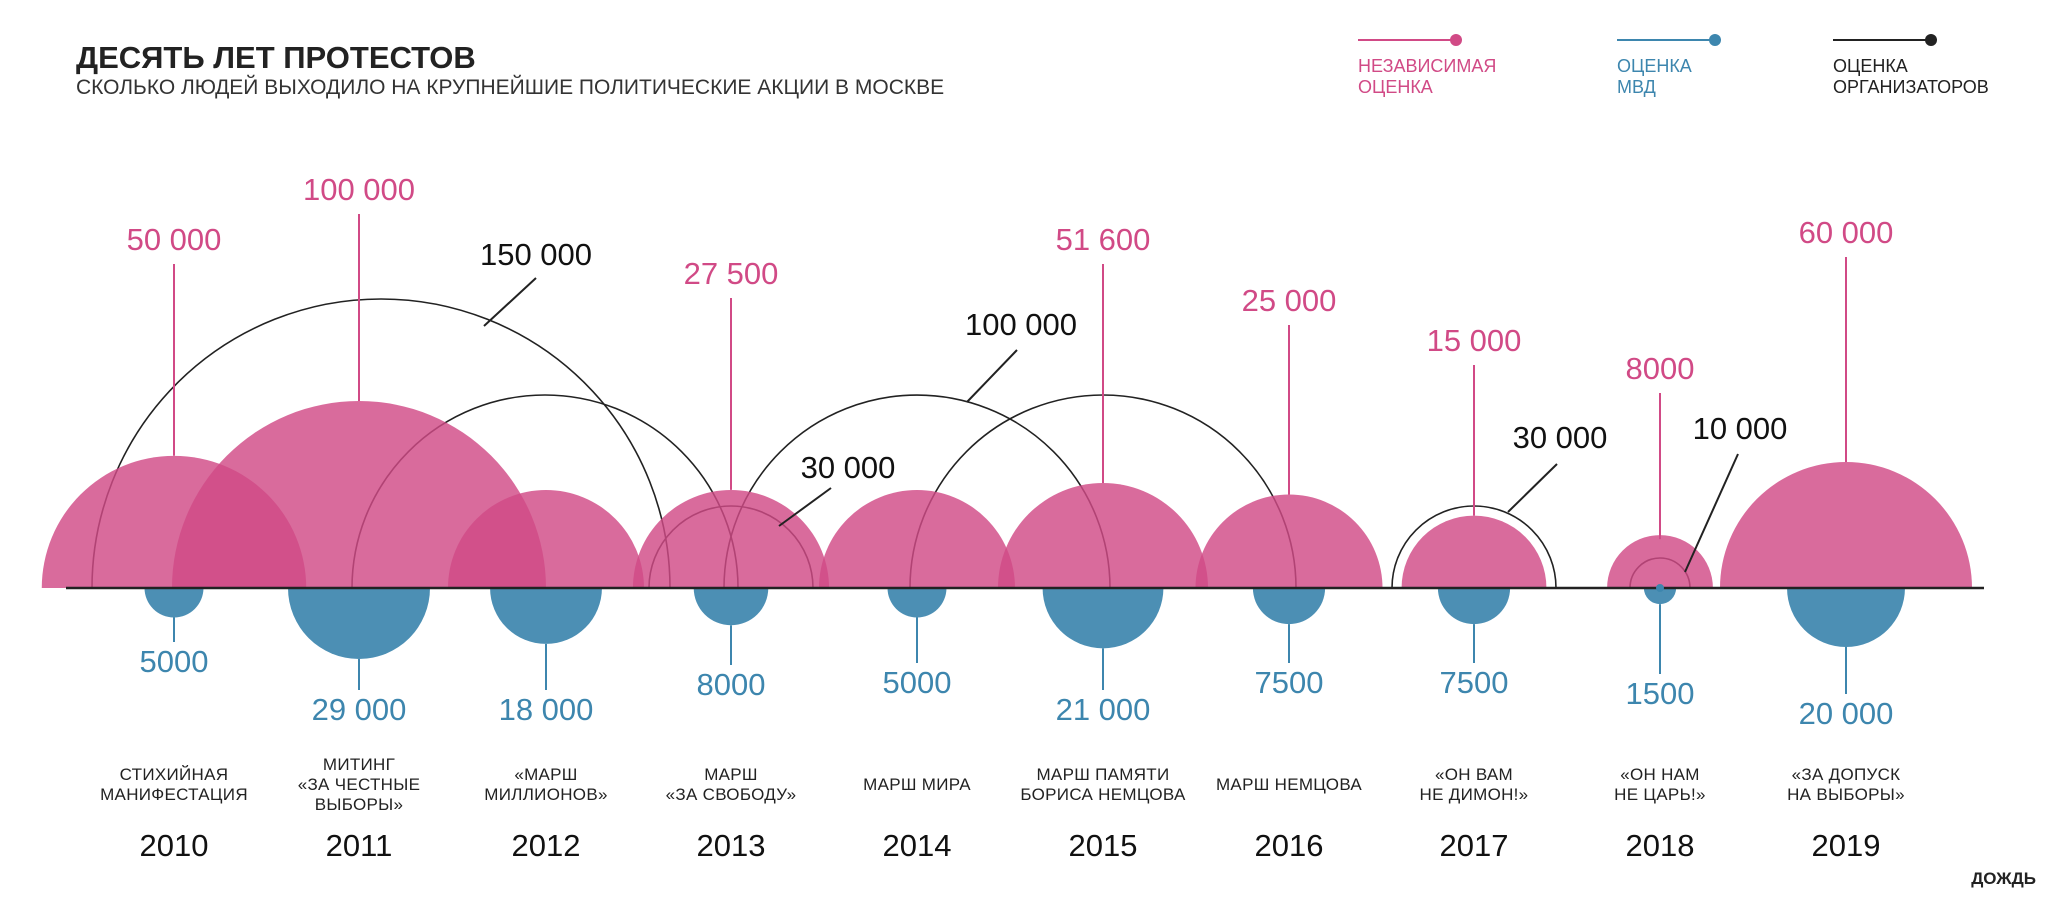 The height and width of the screenshot is (903, 2048). I want to click on year-label-2017: 2017, so click(1474, 845).